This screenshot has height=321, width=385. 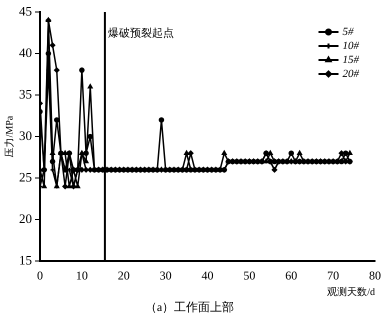 What do you see at coordinates (208, 275) in the screenshot?
I see `x-tick-label: 40` at bounding box center [208, 275].